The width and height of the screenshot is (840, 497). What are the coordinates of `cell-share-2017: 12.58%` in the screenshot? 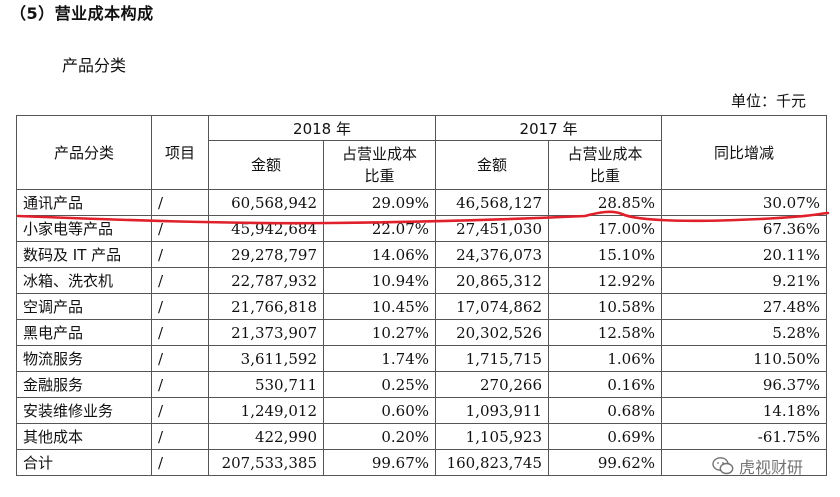 It's located at (605, 332).